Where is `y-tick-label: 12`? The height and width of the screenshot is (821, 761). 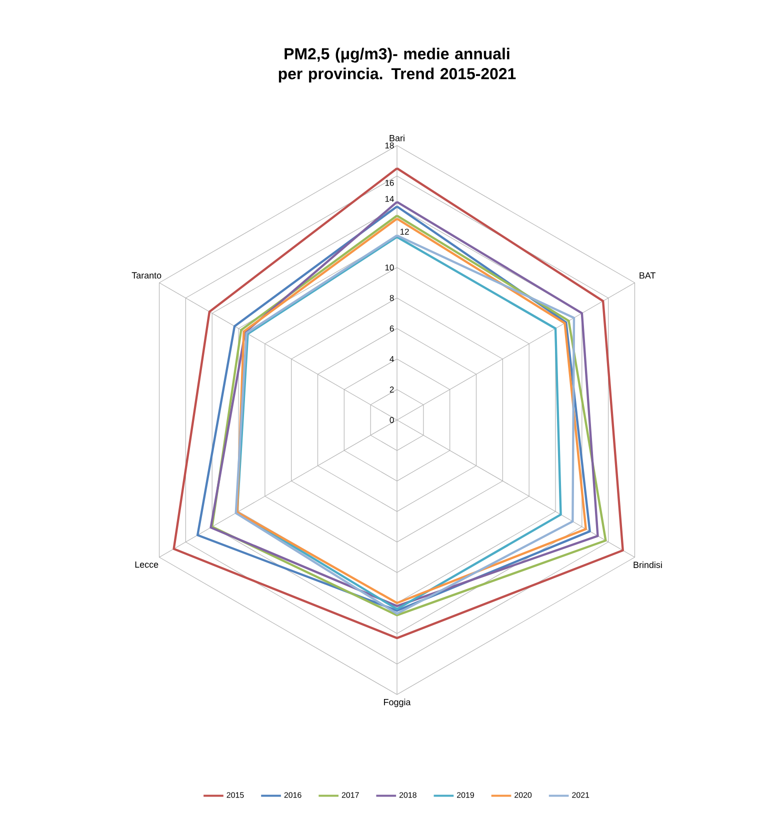 y-tick-label: 12 is located at coordinates (404, 231).